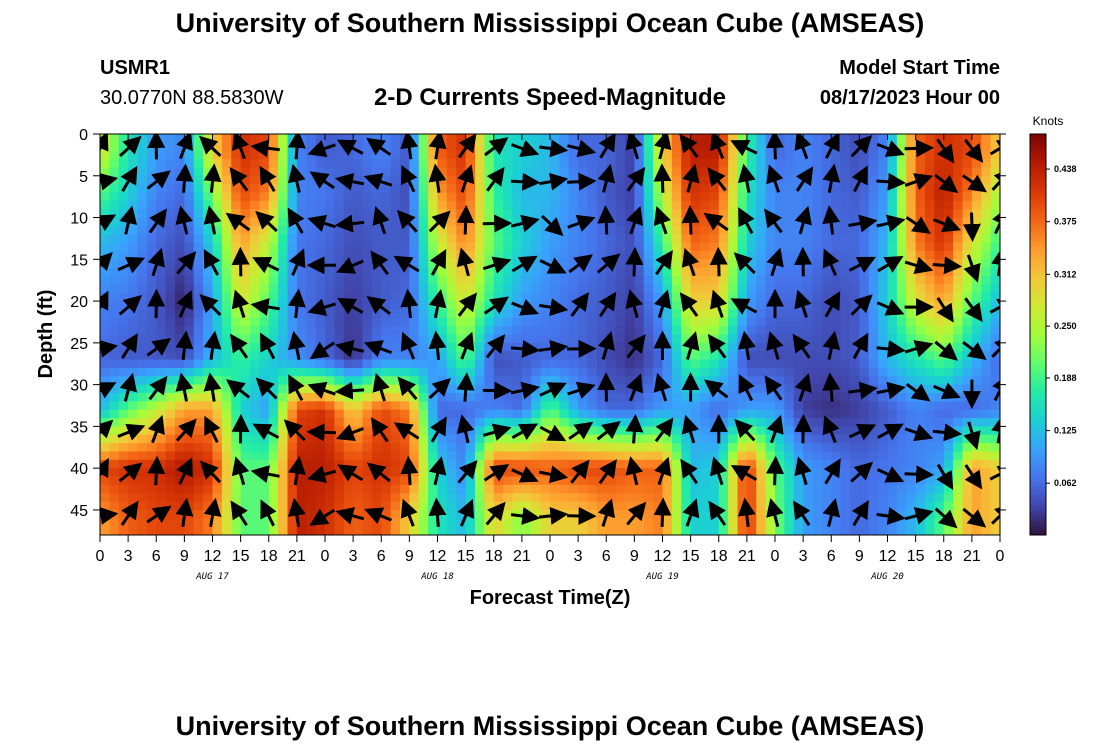 Image resolution: width=1100 pixels, height=750 pixels. What do you see at coordinates (353, 556) in the screenshot?
I see `x-tick-label: 3` at bounding box center [353, 556].